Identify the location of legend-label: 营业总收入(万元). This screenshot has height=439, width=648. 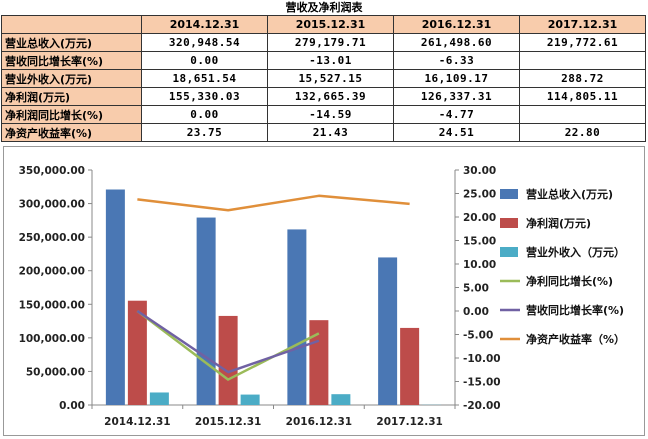
(569, 194).